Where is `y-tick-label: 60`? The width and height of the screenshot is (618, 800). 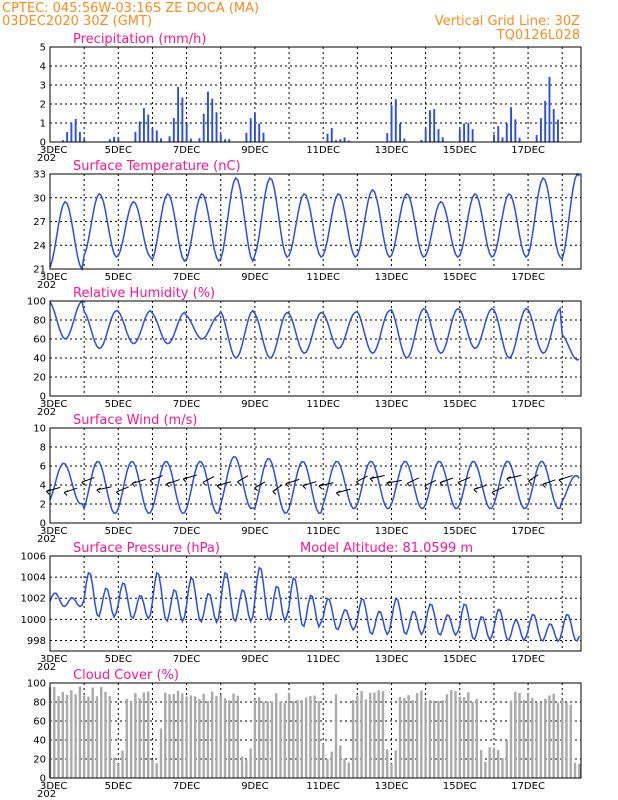 y-tick-label: 60 is located at coordinates (39, 722).